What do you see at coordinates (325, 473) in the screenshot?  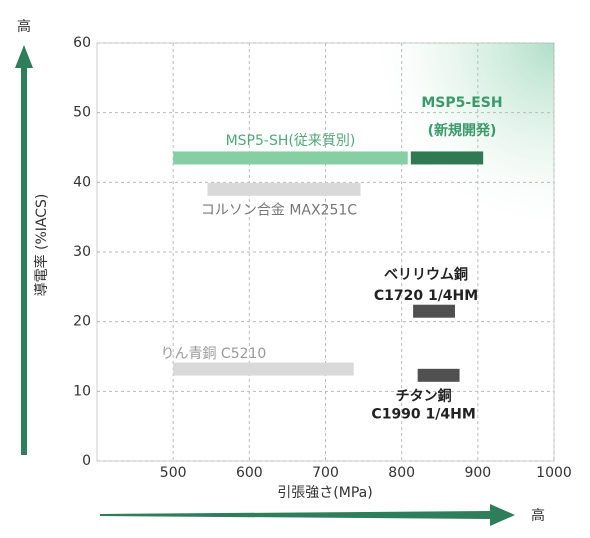 I see `x-tick-label: 700` at bounding box center [325, 473].